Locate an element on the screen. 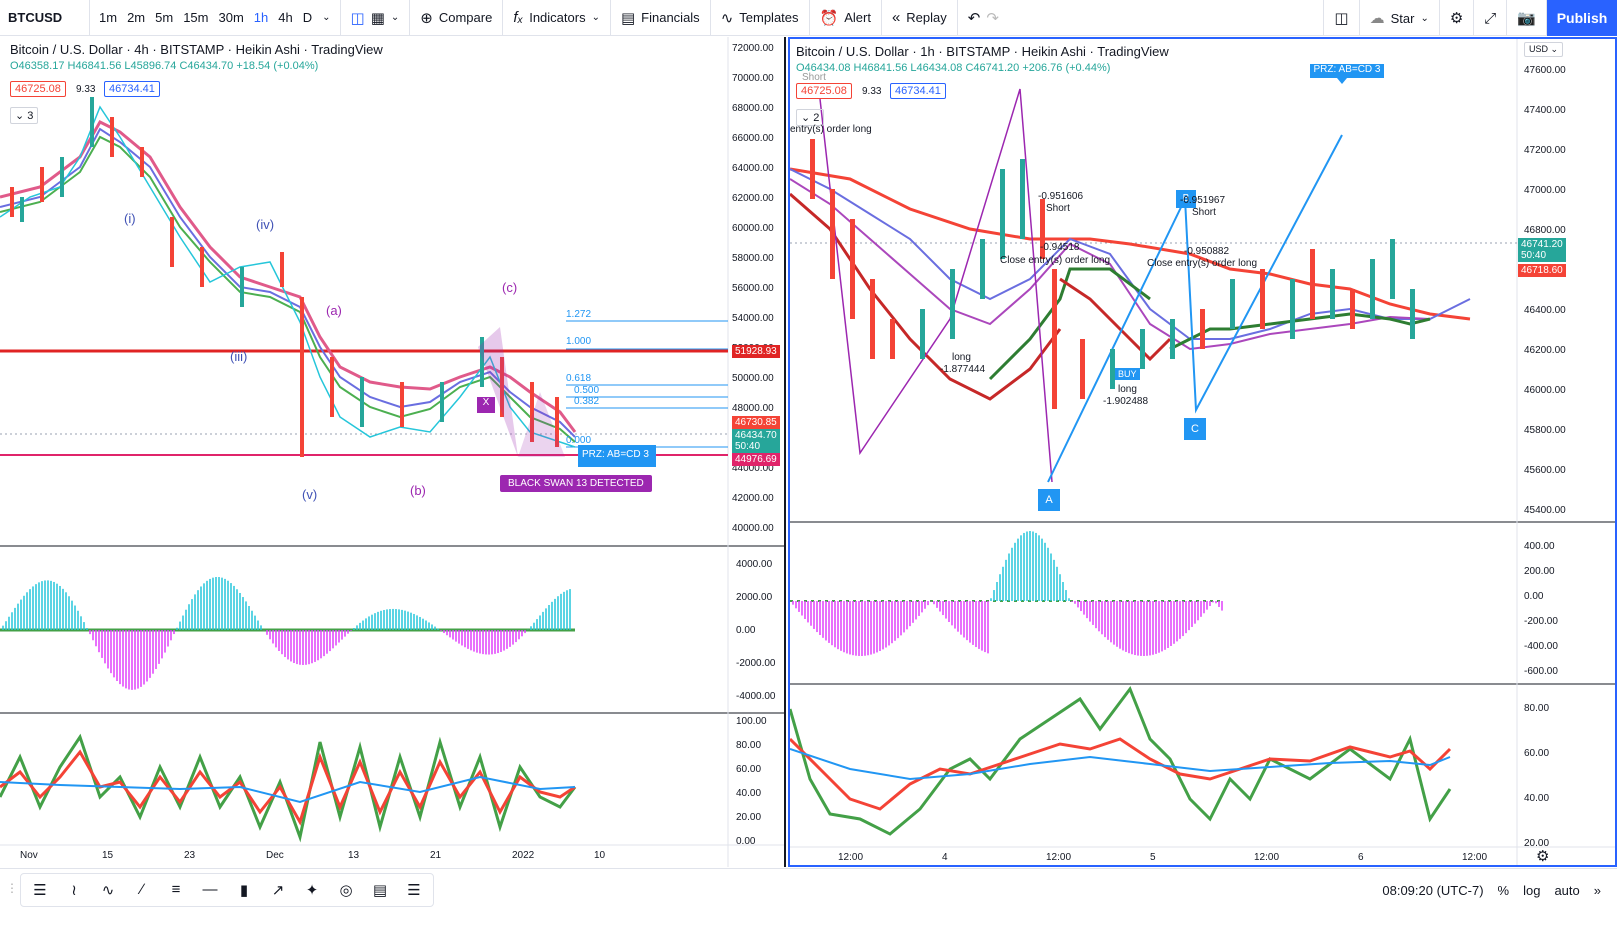 Image resolution: width=1617 pixels, height=934 pixels. price-tick: 62000.00 is located at coordinates (753, 198).